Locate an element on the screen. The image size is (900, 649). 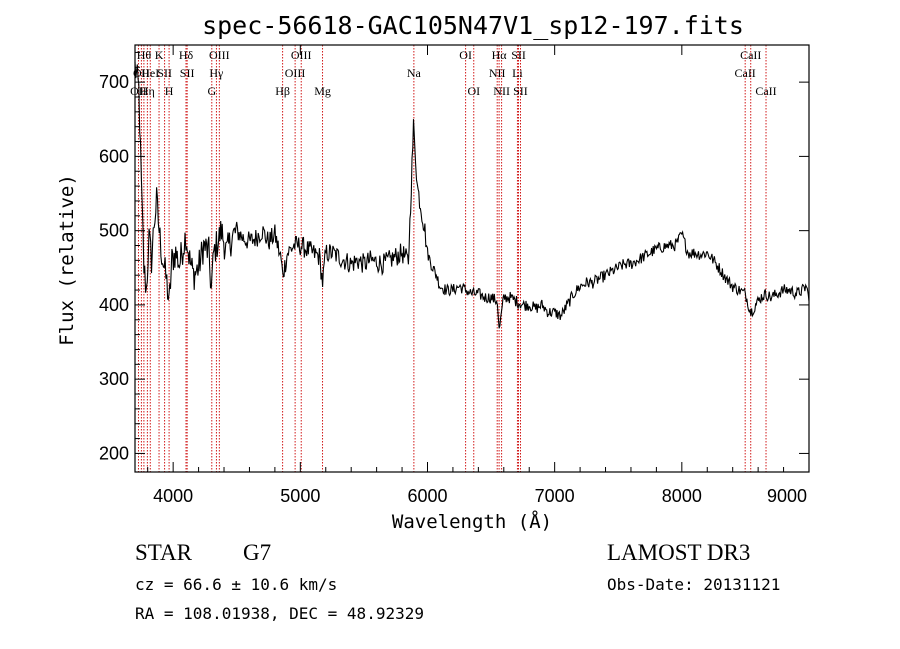
spectral-line-label: Mg is located at coordinates (322, 91).